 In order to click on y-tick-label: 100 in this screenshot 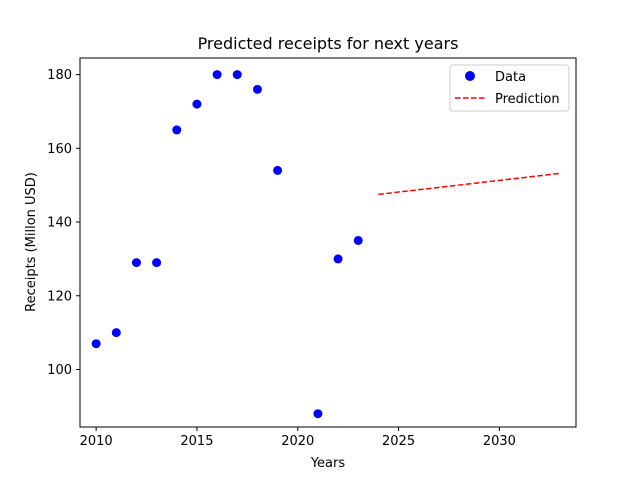, I will do `click(59, 370)`.